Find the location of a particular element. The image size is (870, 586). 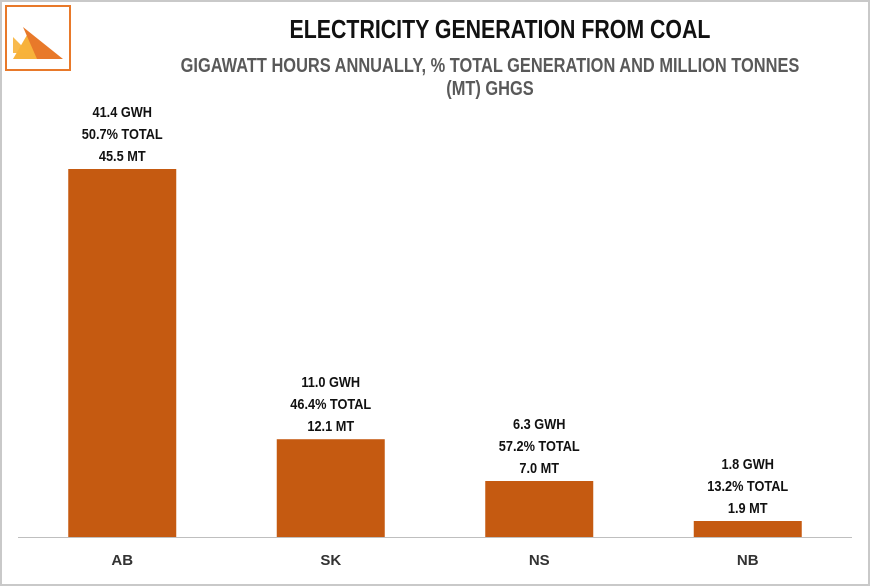

bar-ab is located at coordinates (122, 353).